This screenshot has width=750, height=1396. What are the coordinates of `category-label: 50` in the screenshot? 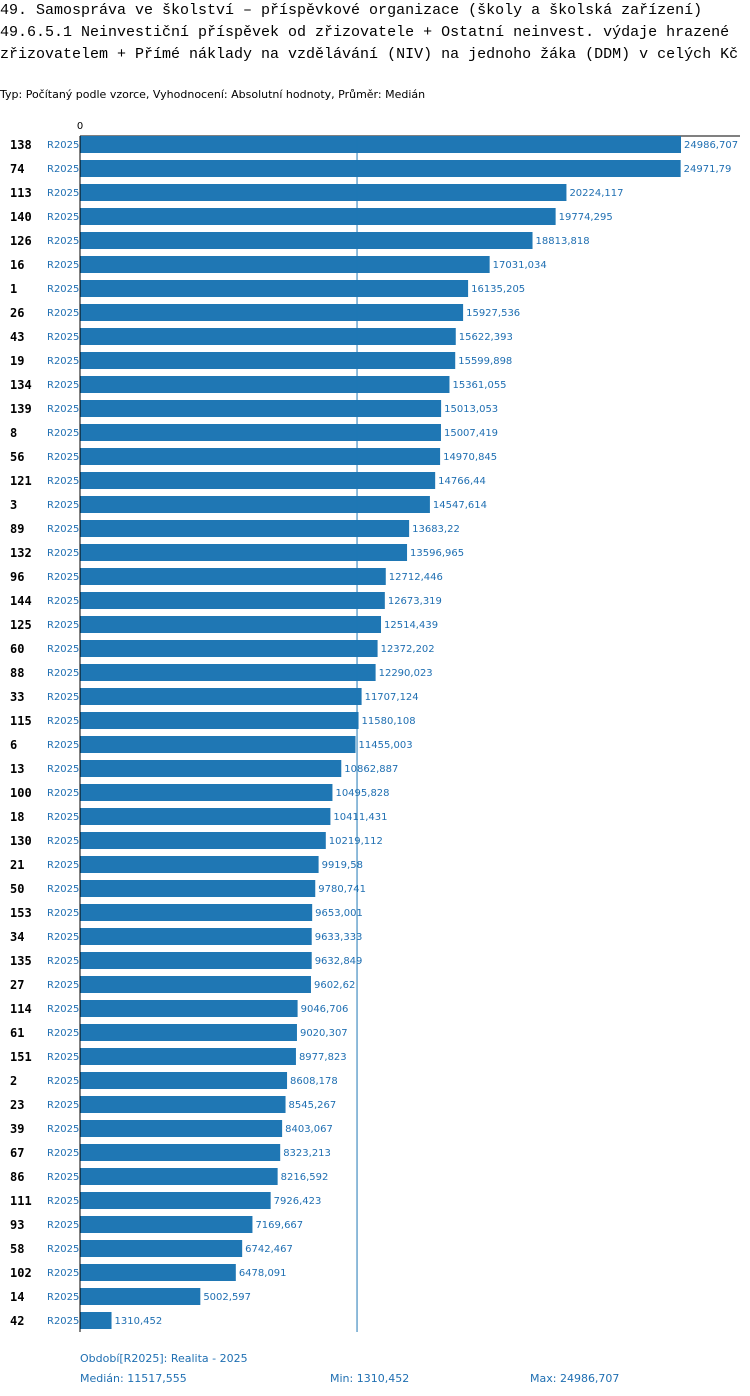 It's located at (17, 889).